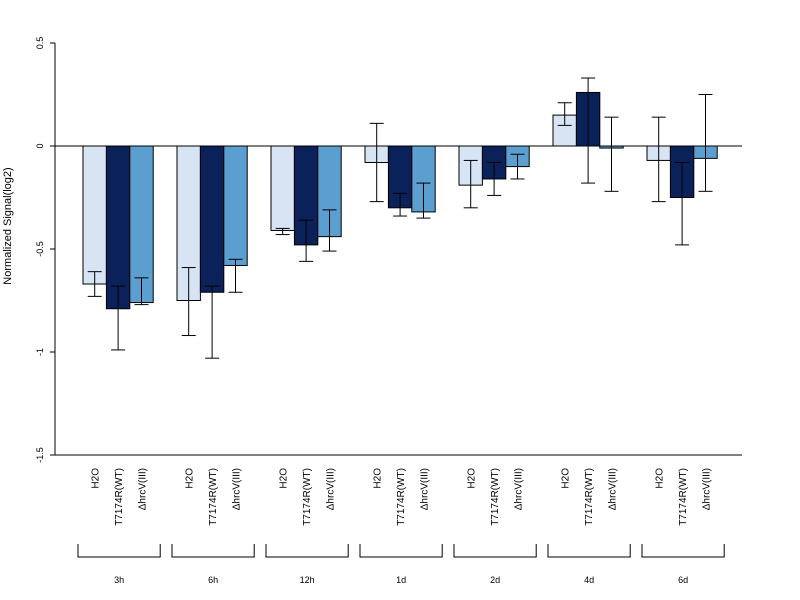  What do you see at coordinates (40, 43) in the screenshot?
I see `y-tick-label: 0.5` at bounding box center [40, 43].